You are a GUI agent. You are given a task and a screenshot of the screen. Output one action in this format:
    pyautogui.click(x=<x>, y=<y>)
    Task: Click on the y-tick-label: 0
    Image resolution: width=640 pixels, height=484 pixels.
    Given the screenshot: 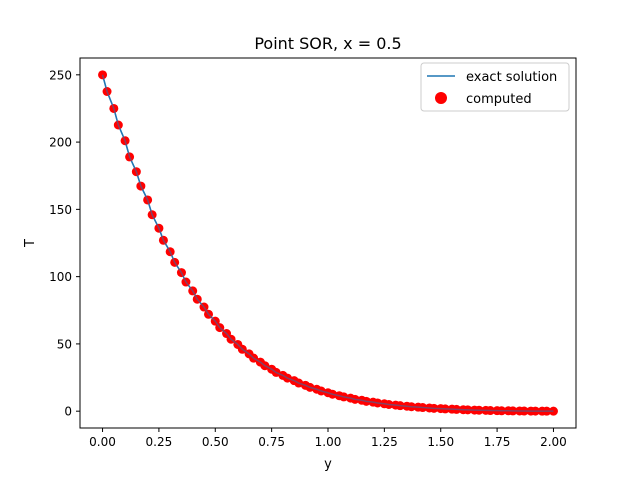 What is the action you would take?
    pyautogui.click(x=68, y=412)
    